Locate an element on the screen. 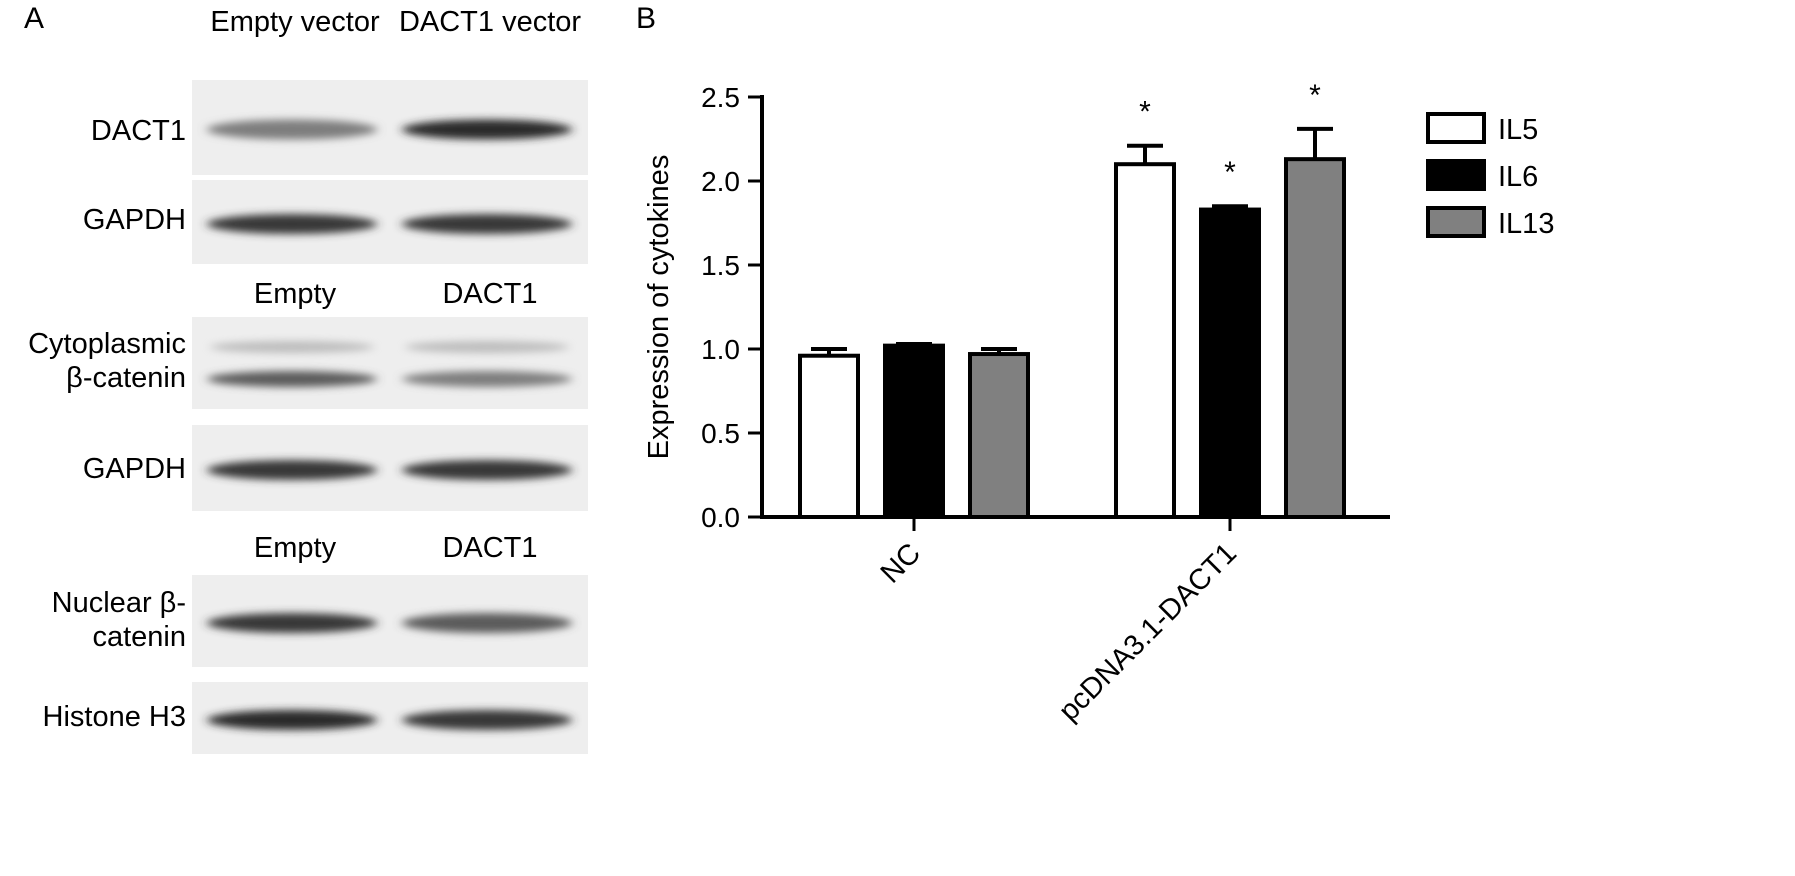 The width and height of the screenshot is (1795, 876). y-axis-label: Expression of cytokines is located at coordinates (659, 307).